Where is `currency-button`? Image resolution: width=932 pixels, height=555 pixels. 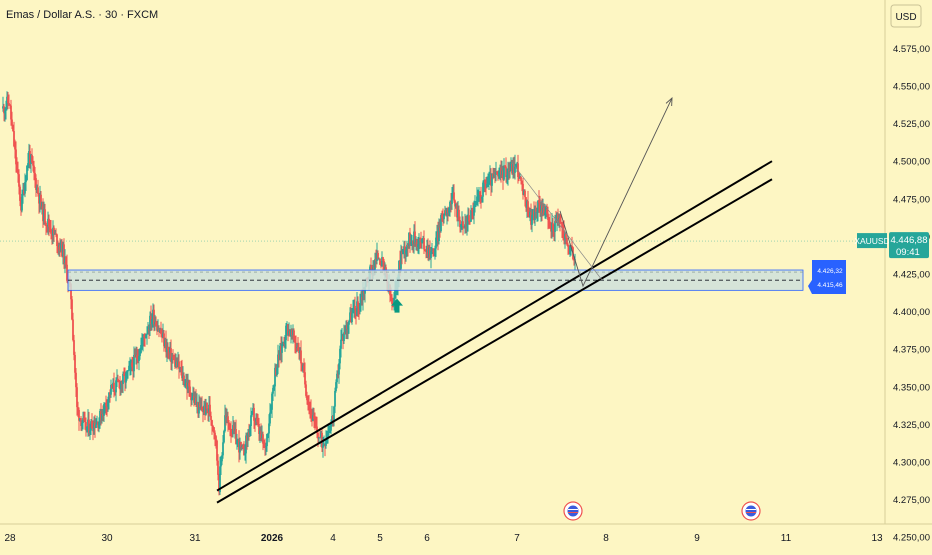 currency-button is located at coordinates (906, 16).